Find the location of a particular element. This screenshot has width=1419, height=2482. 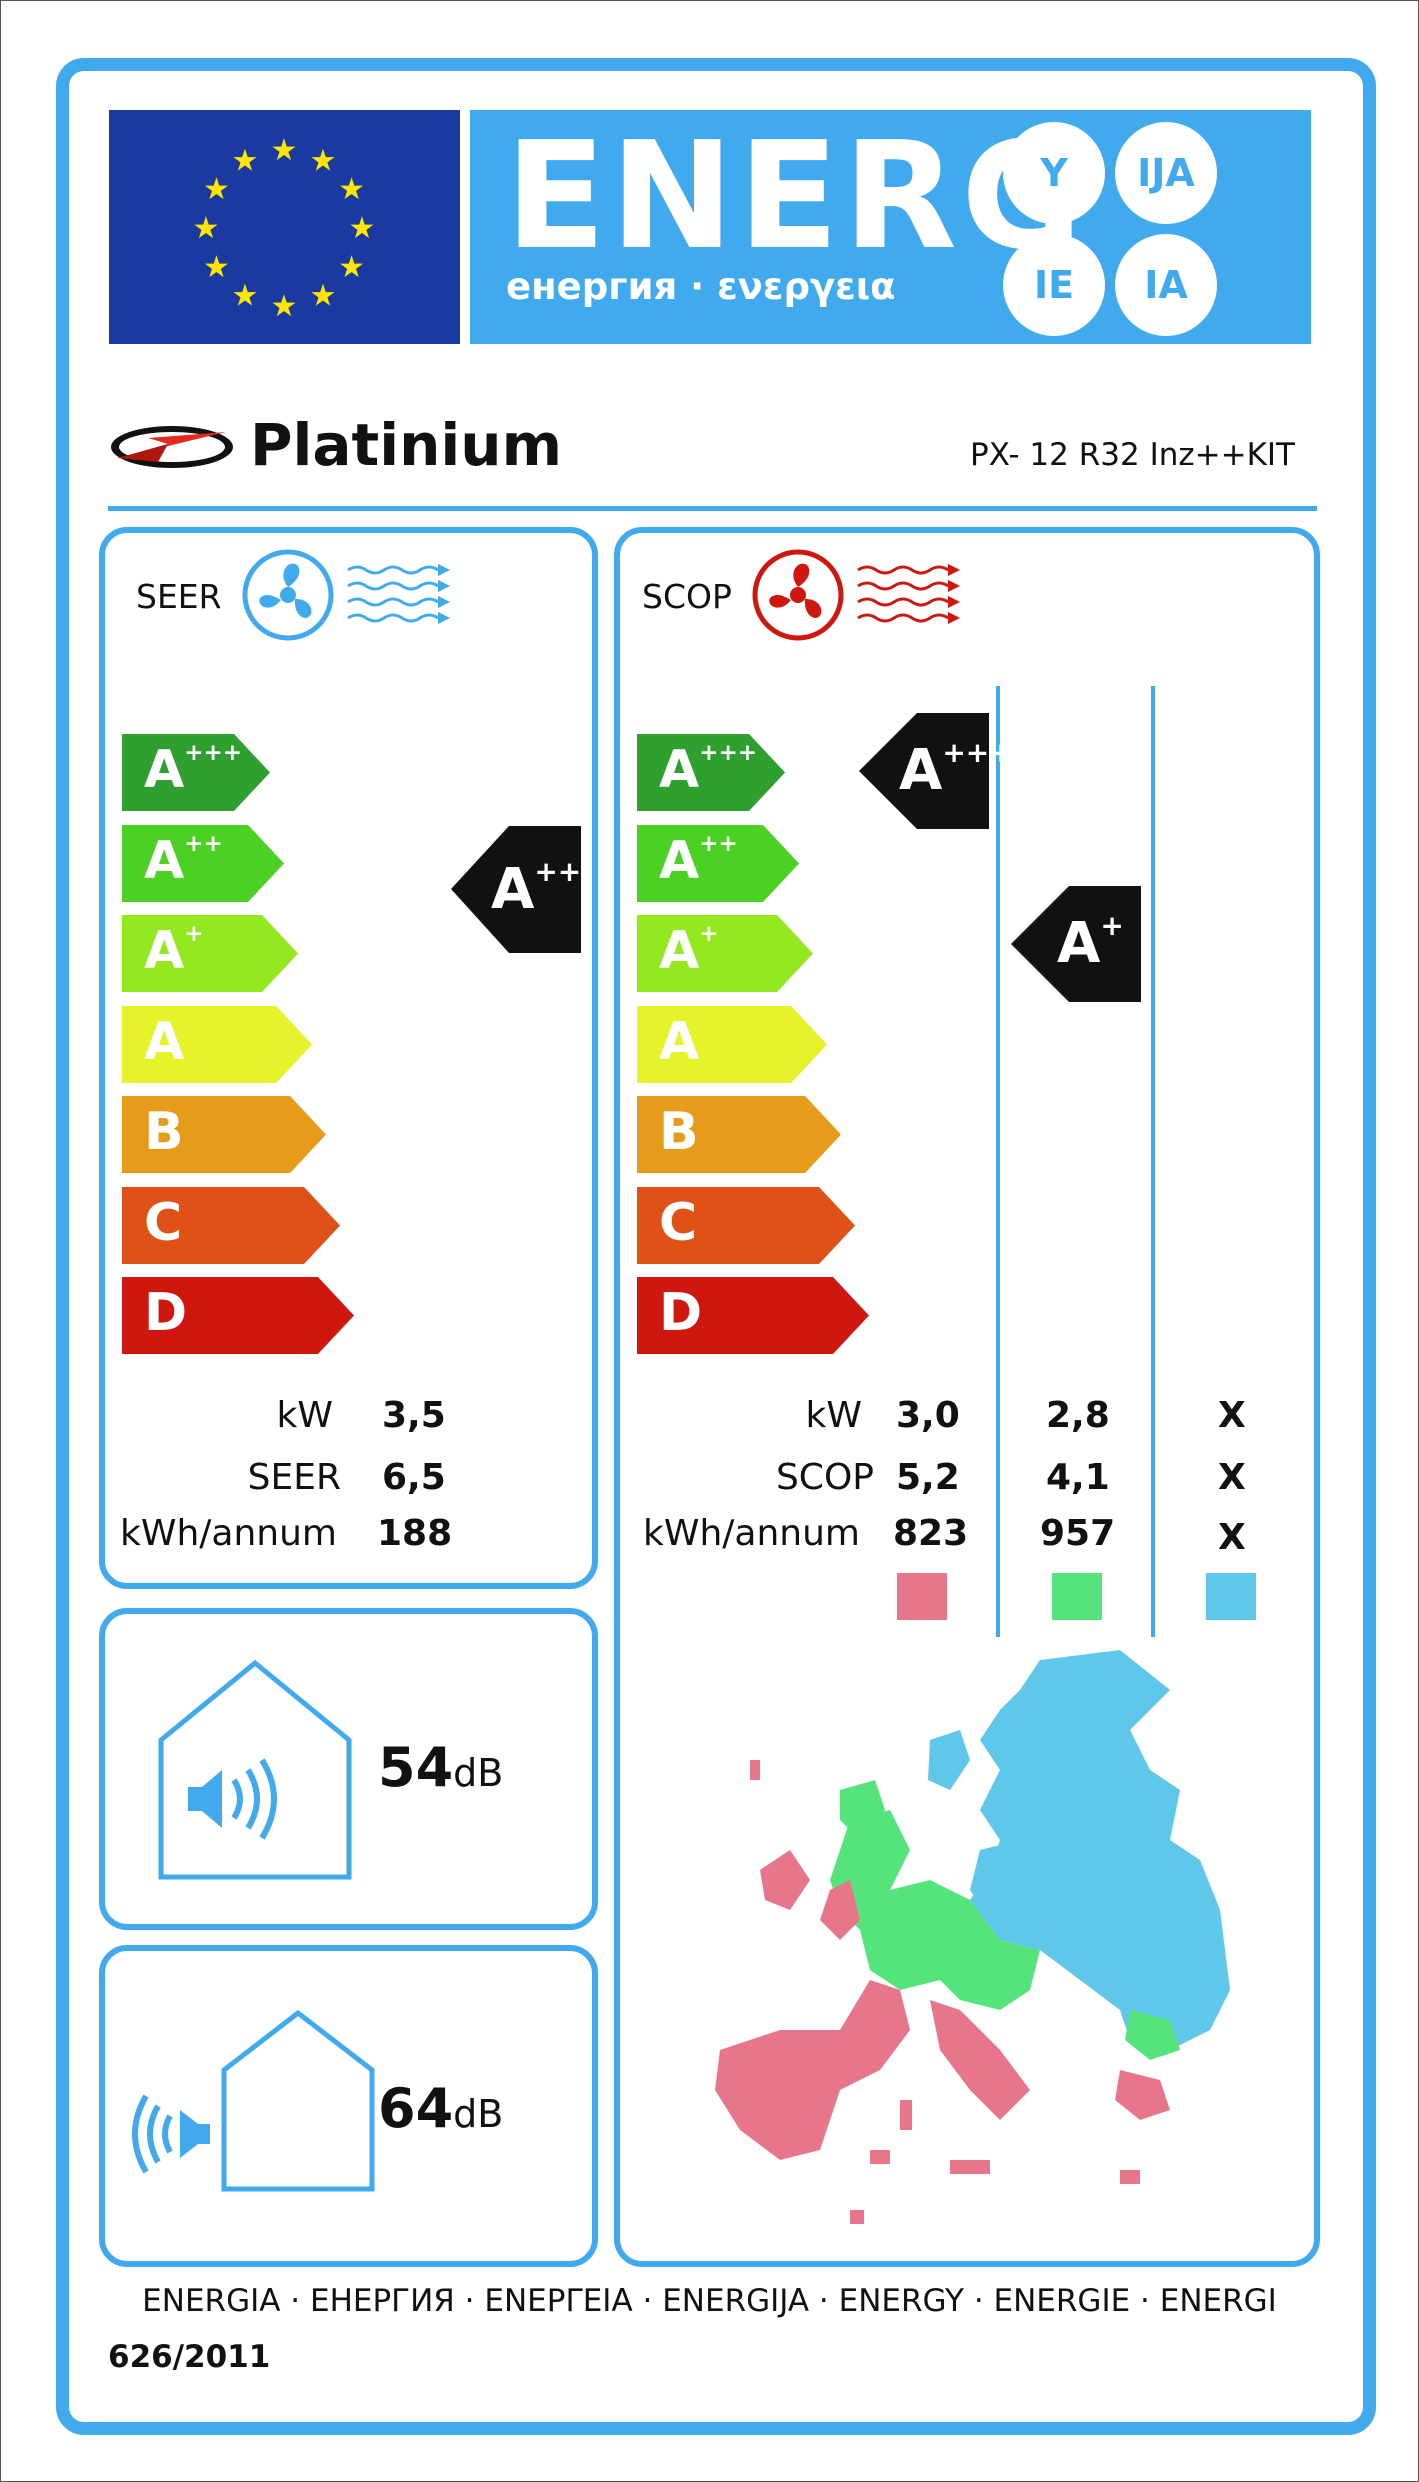

language-suffix-y: Y is located at coordinates (1054, 173).